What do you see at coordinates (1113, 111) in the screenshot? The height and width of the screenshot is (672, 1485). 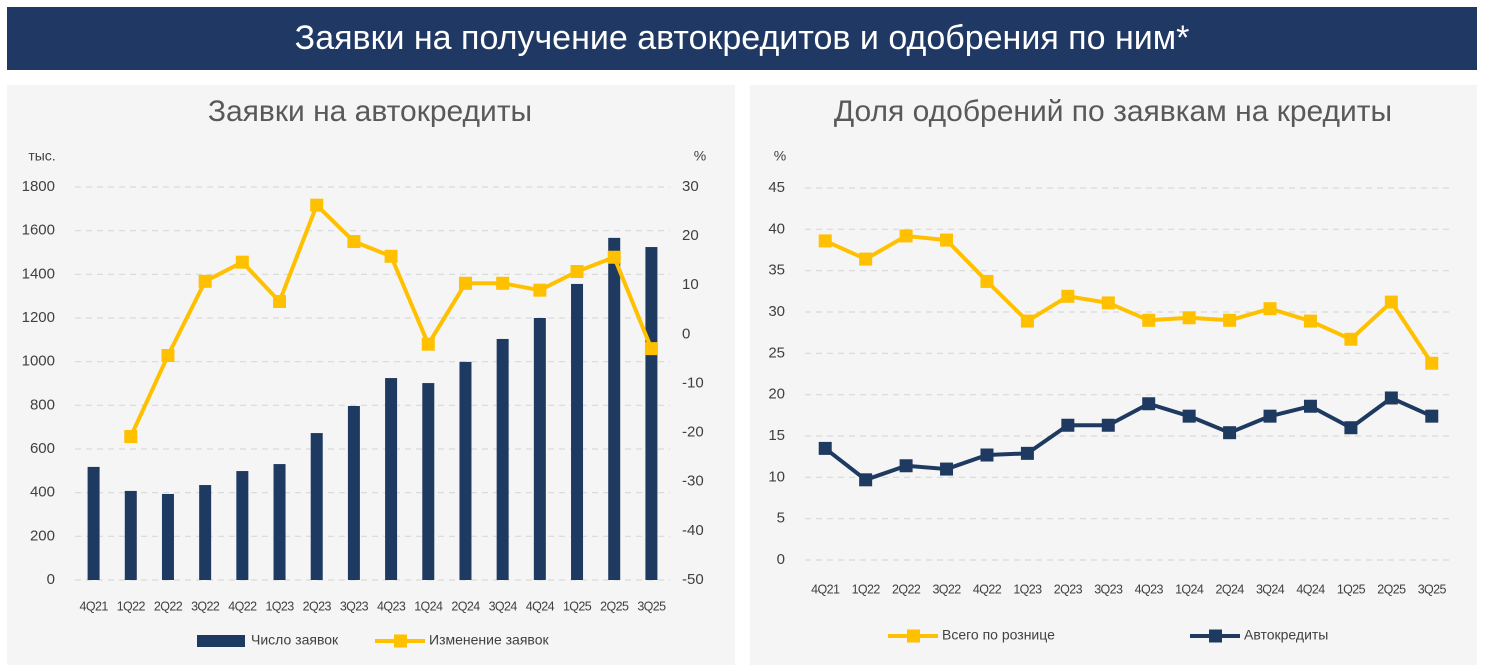 I see `chart-title: Доля одобрений по заявкам на кредиты` at bounding box center [1113, 111].